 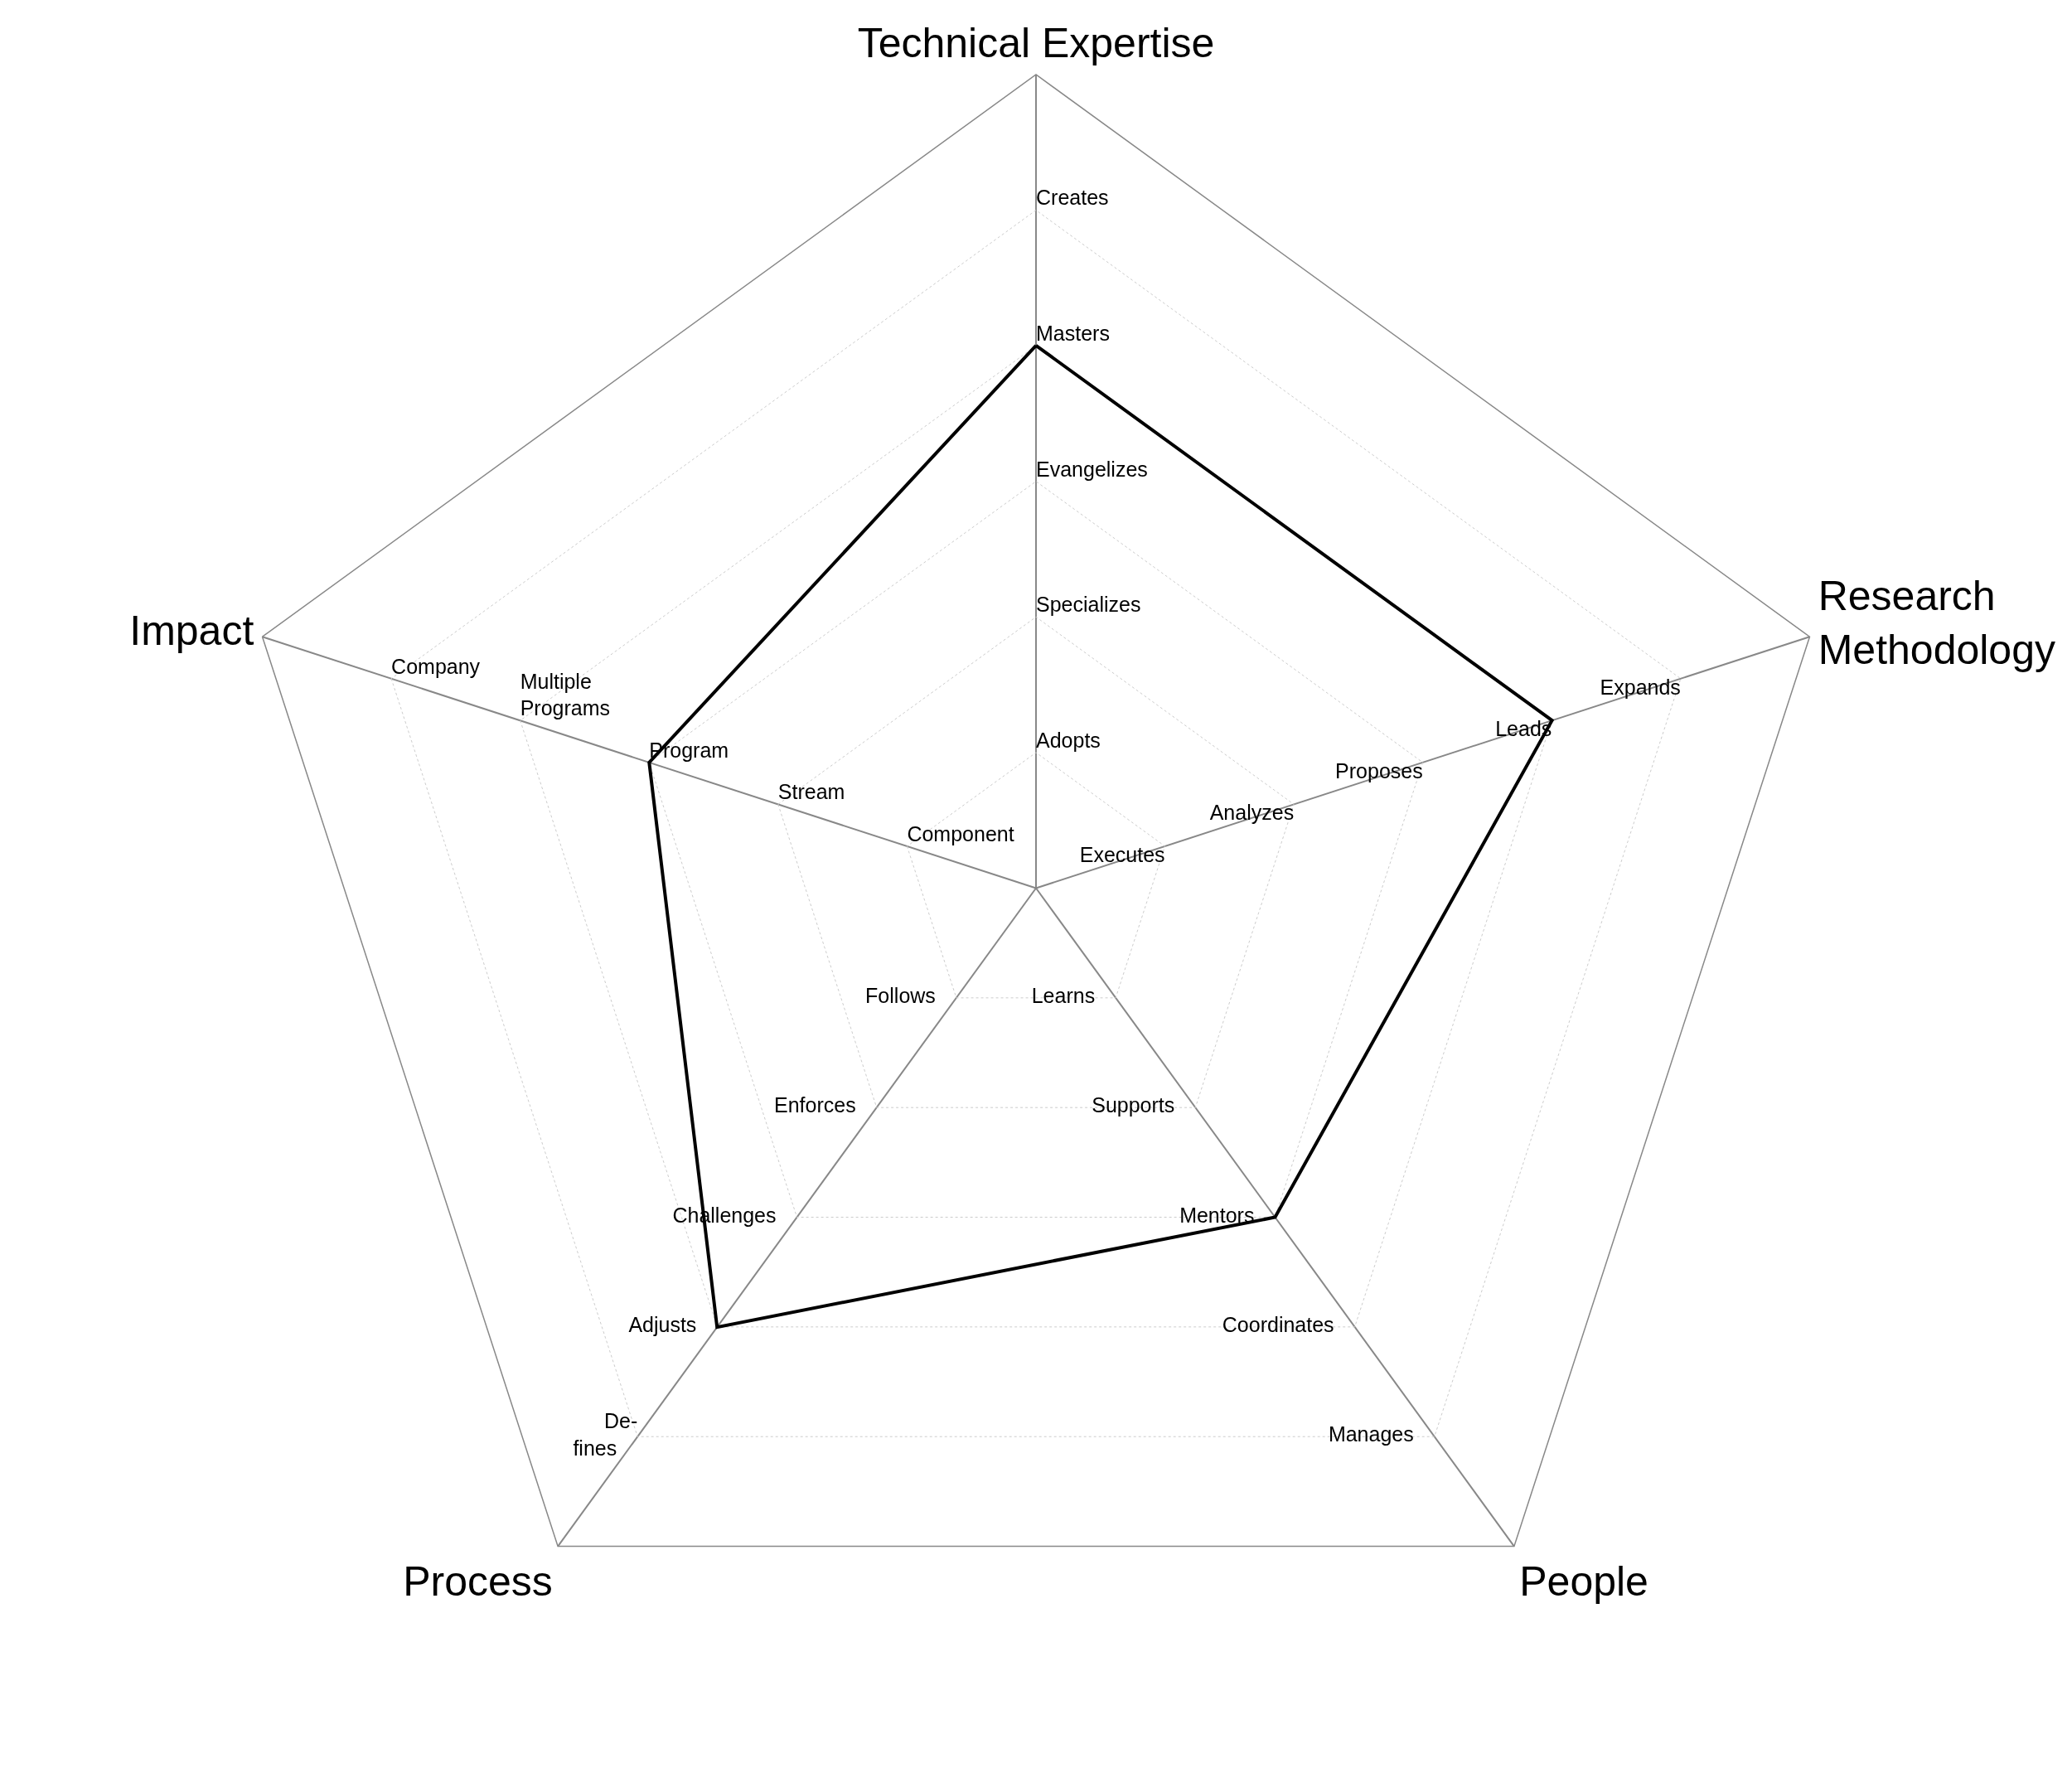 I want to click on text: Masters, so click(x=1073, y=333).